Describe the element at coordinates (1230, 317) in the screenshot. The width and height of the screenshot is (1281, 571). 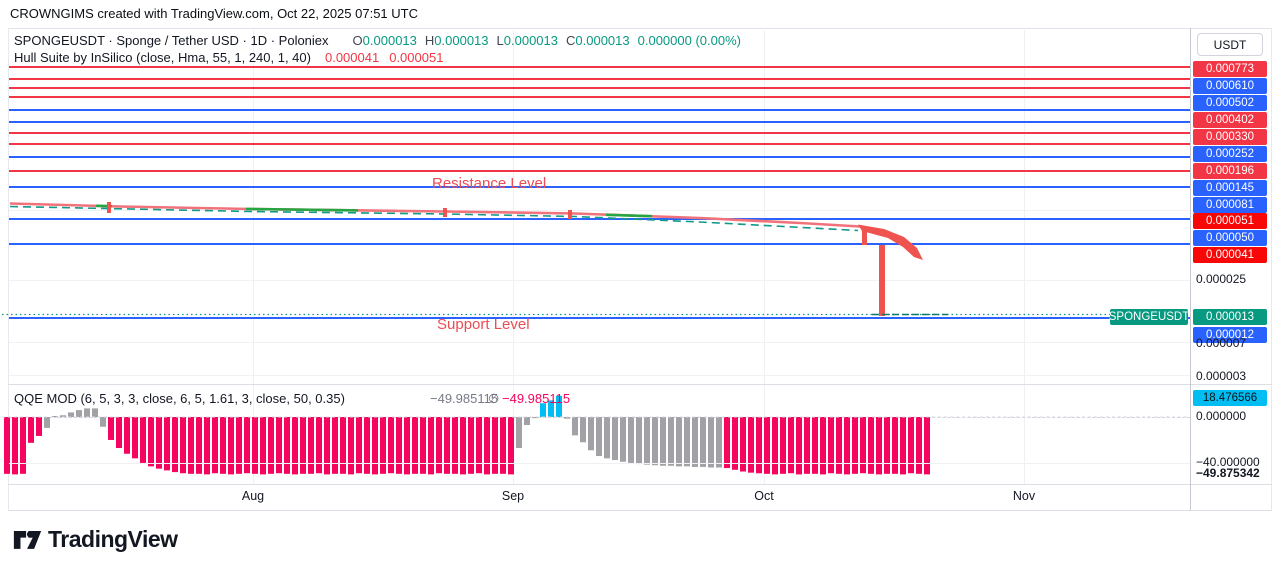
I see `price-scale-label: 0.000013` at that location.